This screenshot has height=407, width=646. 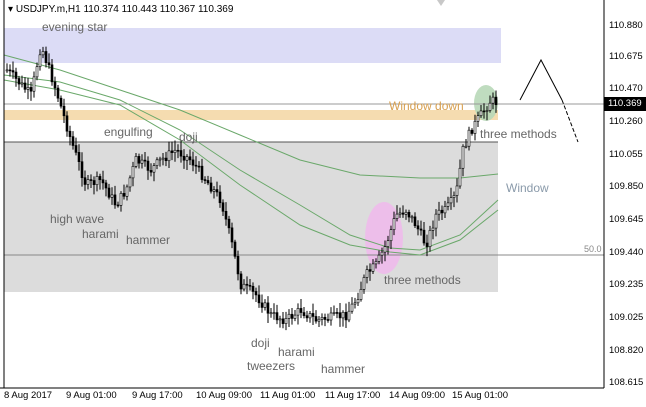 I want to click on header-arrow-icon: ▾, so click(x=11, y=9).